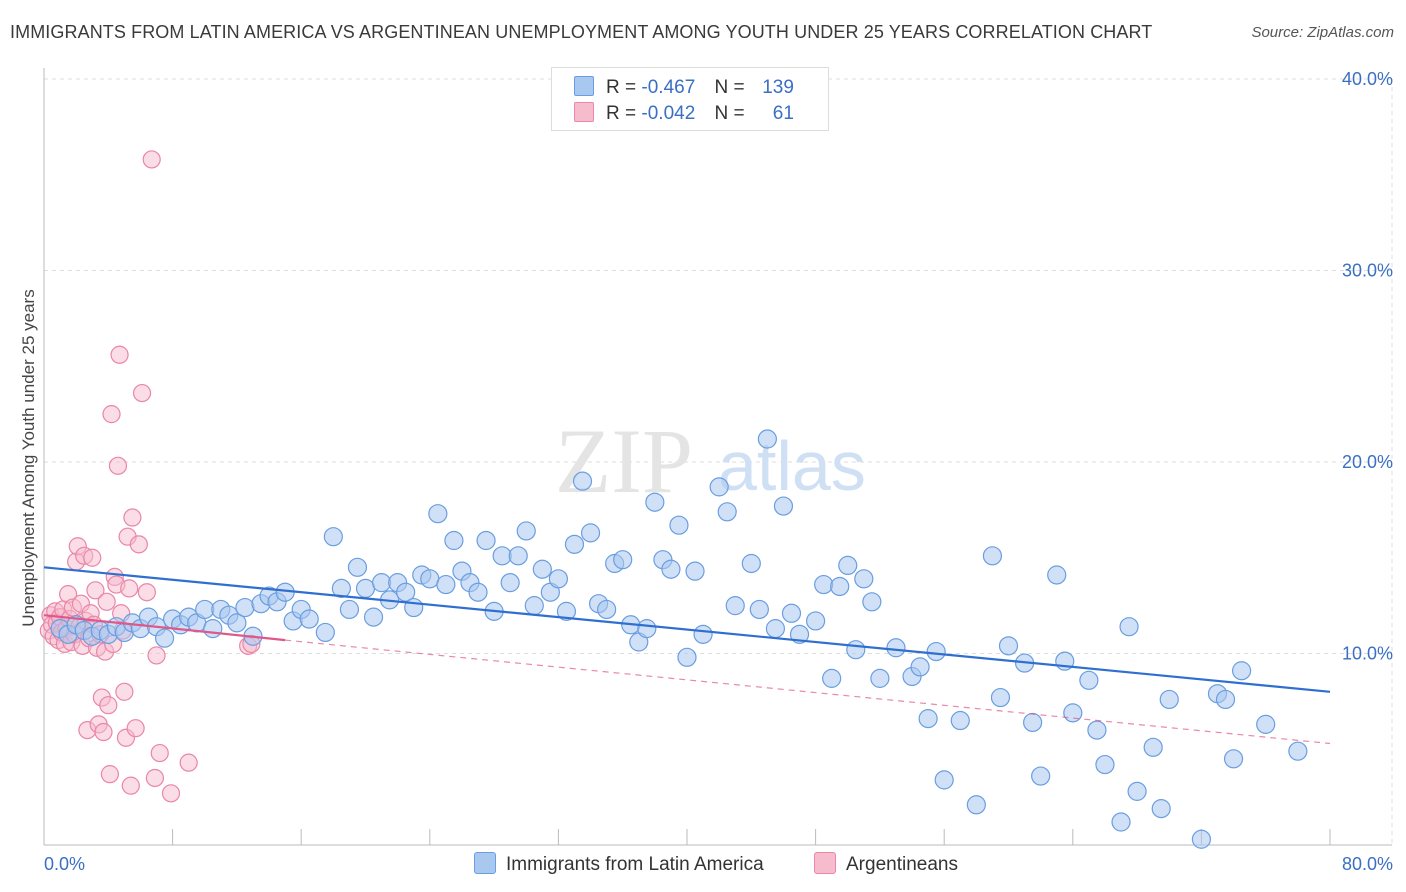 This screenshot has width=1406, height=892. I want to click on y-tick-label: 40.0%, so click(1367, 79).